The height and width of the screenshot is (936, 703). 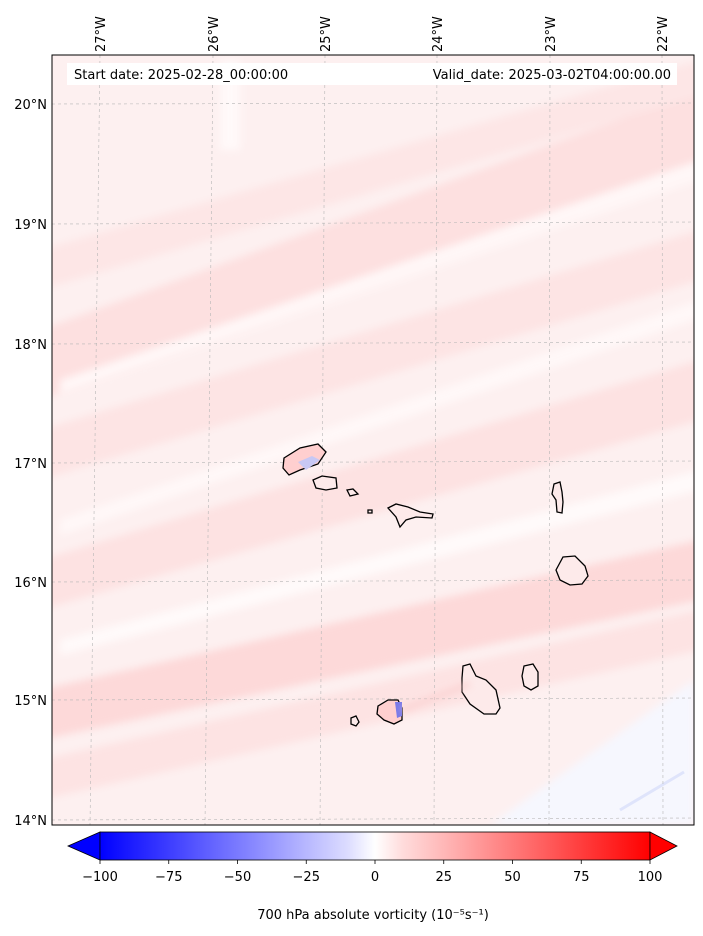 What do you see at coordinates (552, 75) in the screenshot?
I see `valid-date-label: Valid_date: 2025-03-02T04:00:00.00` at bounding box center [552, 75].